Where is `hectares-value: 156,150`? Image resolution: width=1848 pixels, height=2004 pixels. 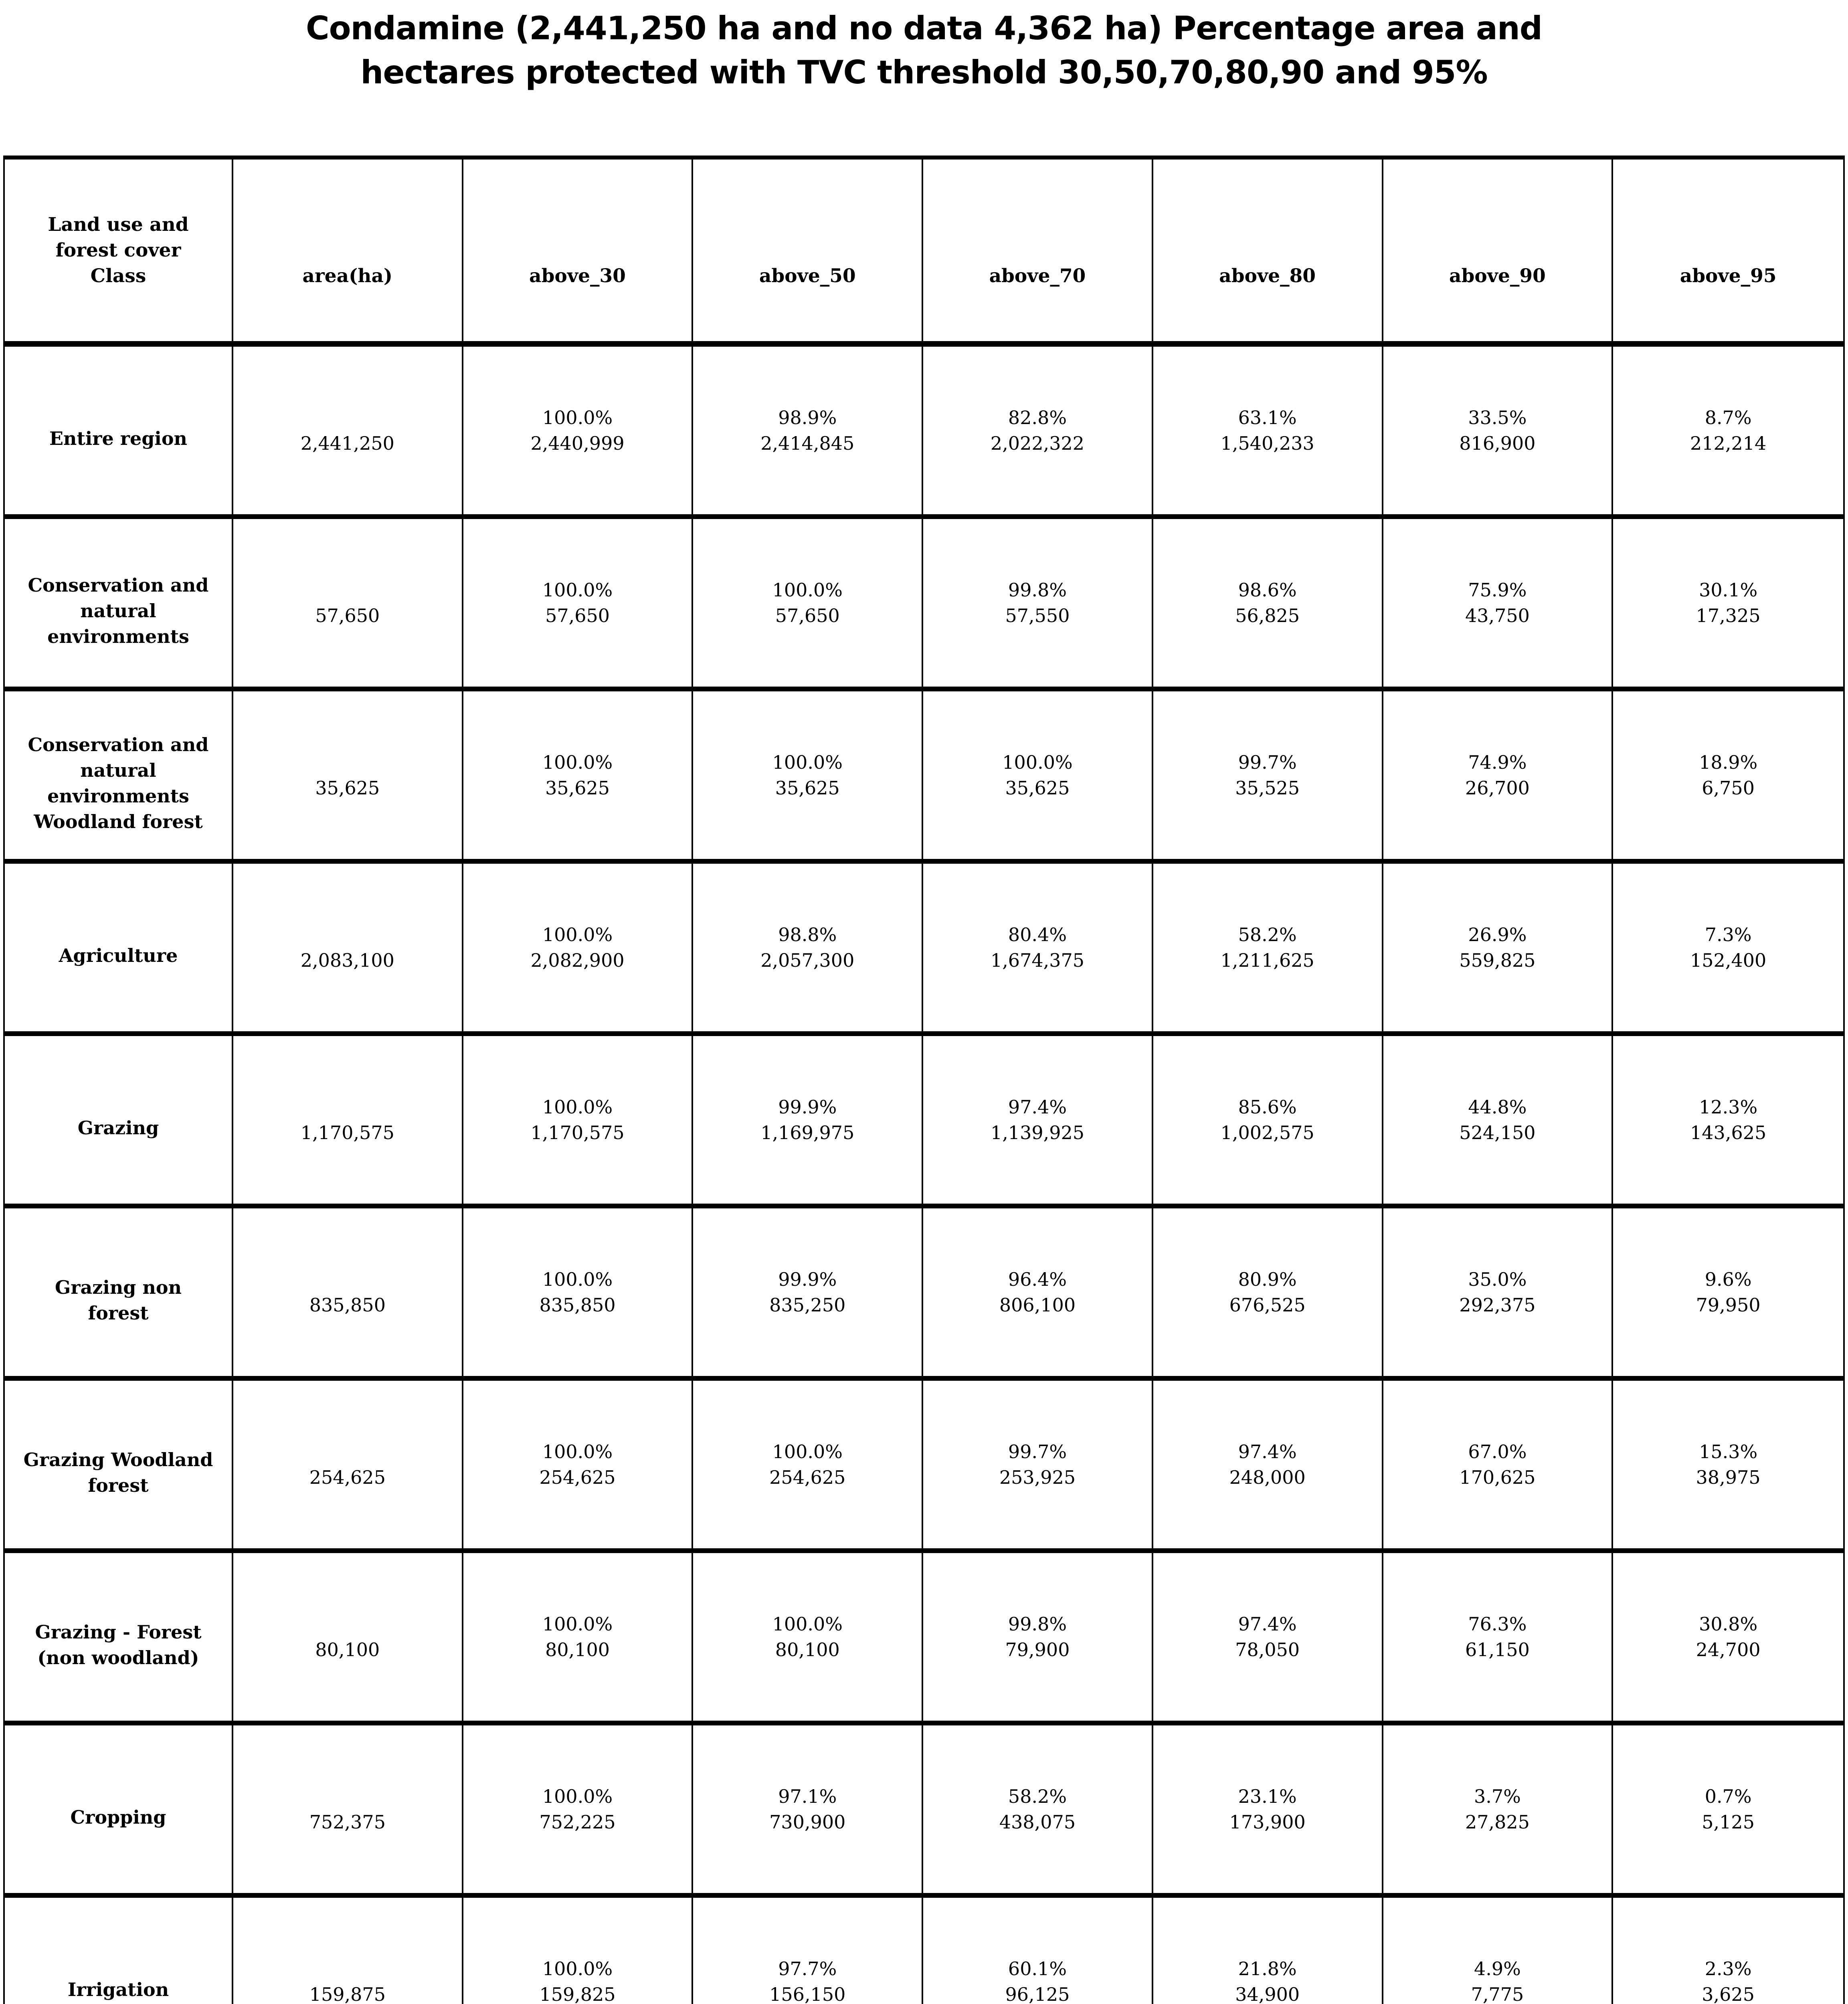
hectares-value: 156,150 is located at coordinates (807, 1994).